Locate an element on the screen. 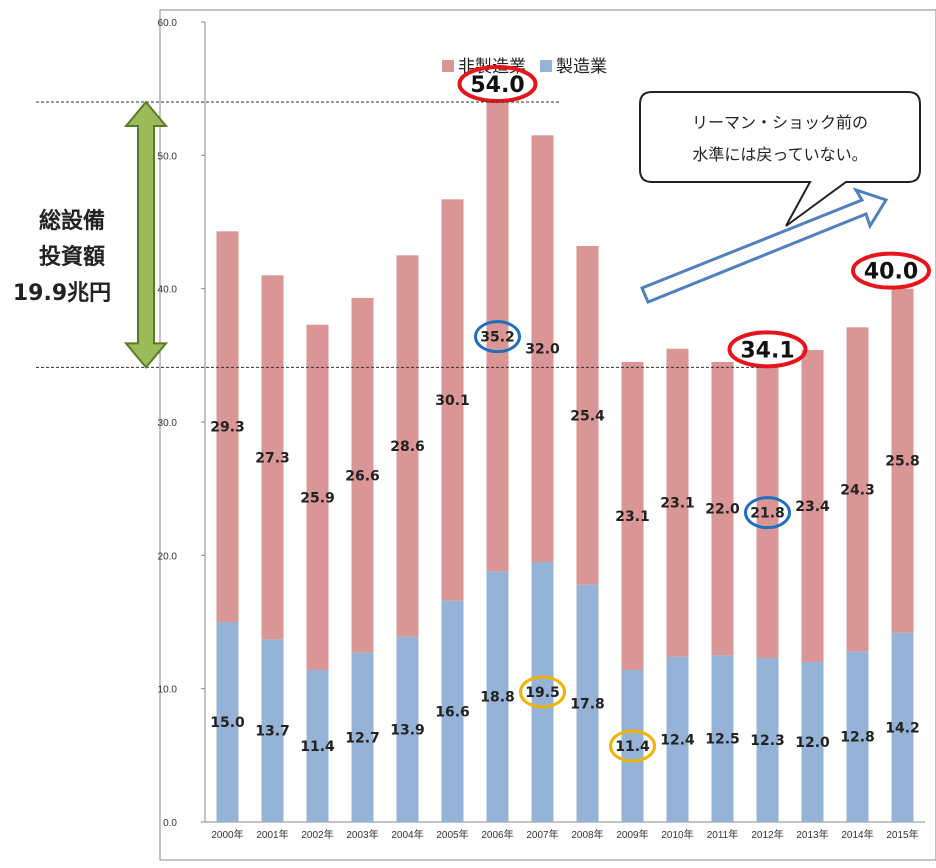  data-label-seizogyo: 16.6 is located at coordinates (452, 712).